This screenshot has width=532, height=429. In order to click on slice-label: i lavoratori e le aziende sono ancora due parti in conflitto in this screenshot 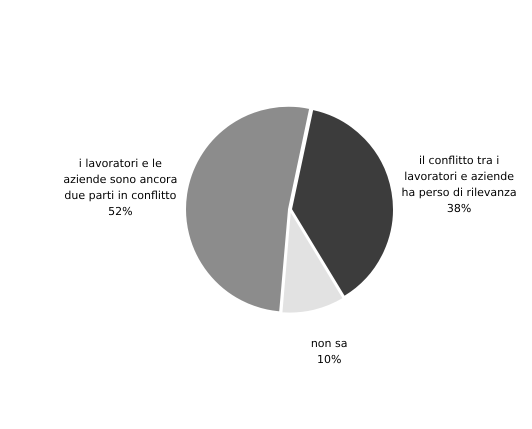, I will do `click(120, 179)`.